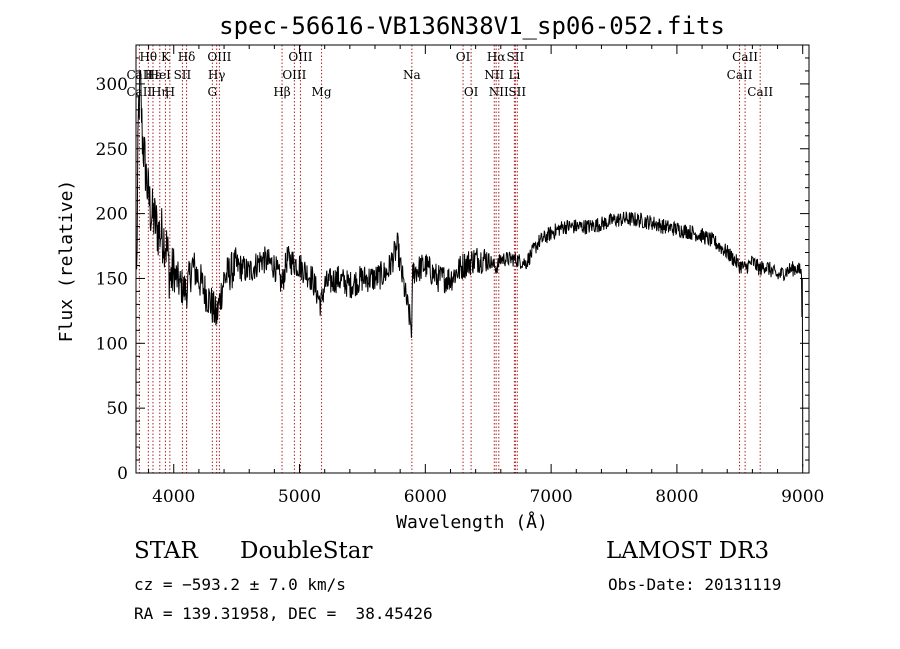 Image resolution: width=900 pixels, height=649 pixels. I want to click on object-subclass: DoubleStar, so click(306, 551).